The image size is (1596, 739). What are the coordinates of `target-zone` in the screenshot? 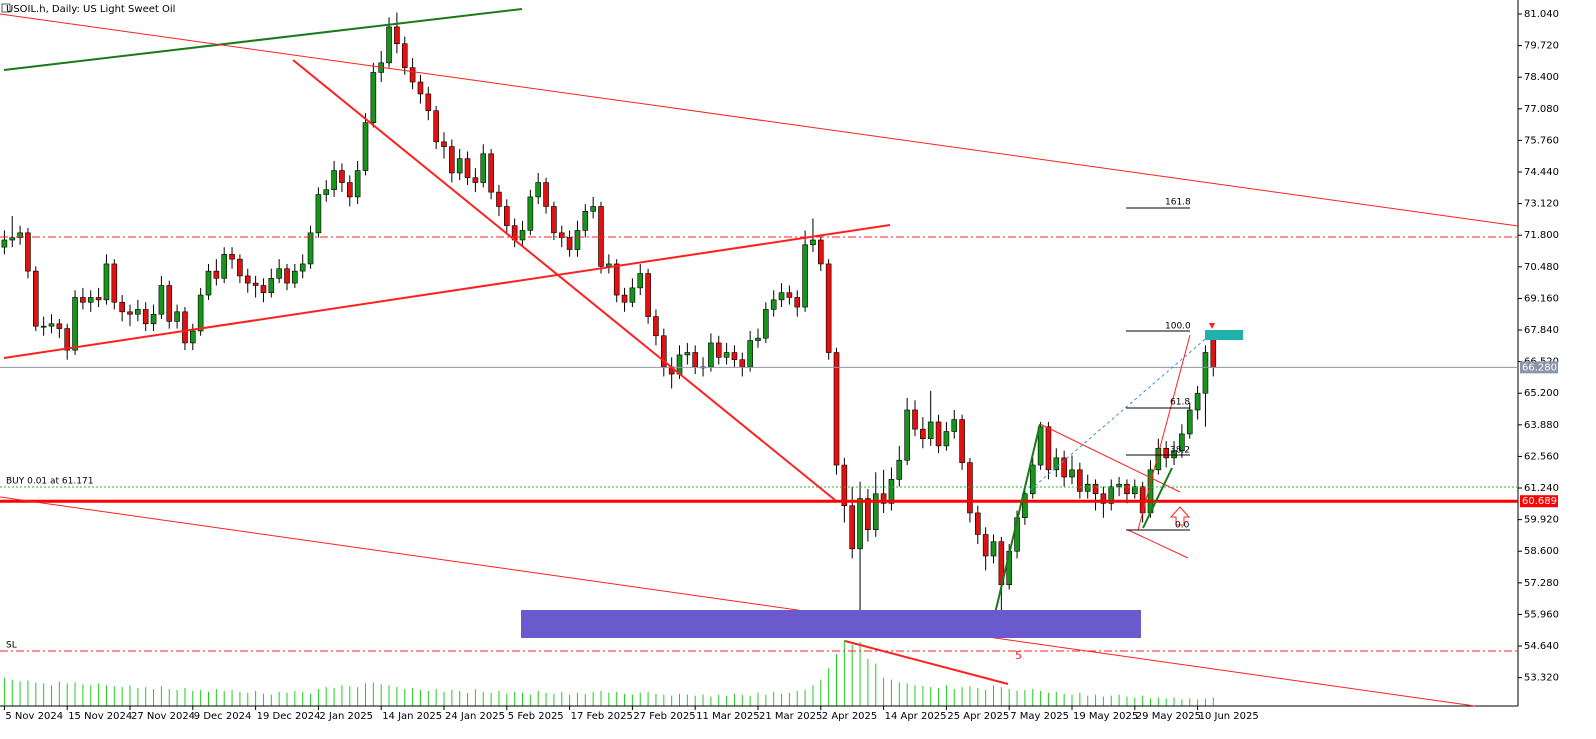 It's located at (1224, 335).